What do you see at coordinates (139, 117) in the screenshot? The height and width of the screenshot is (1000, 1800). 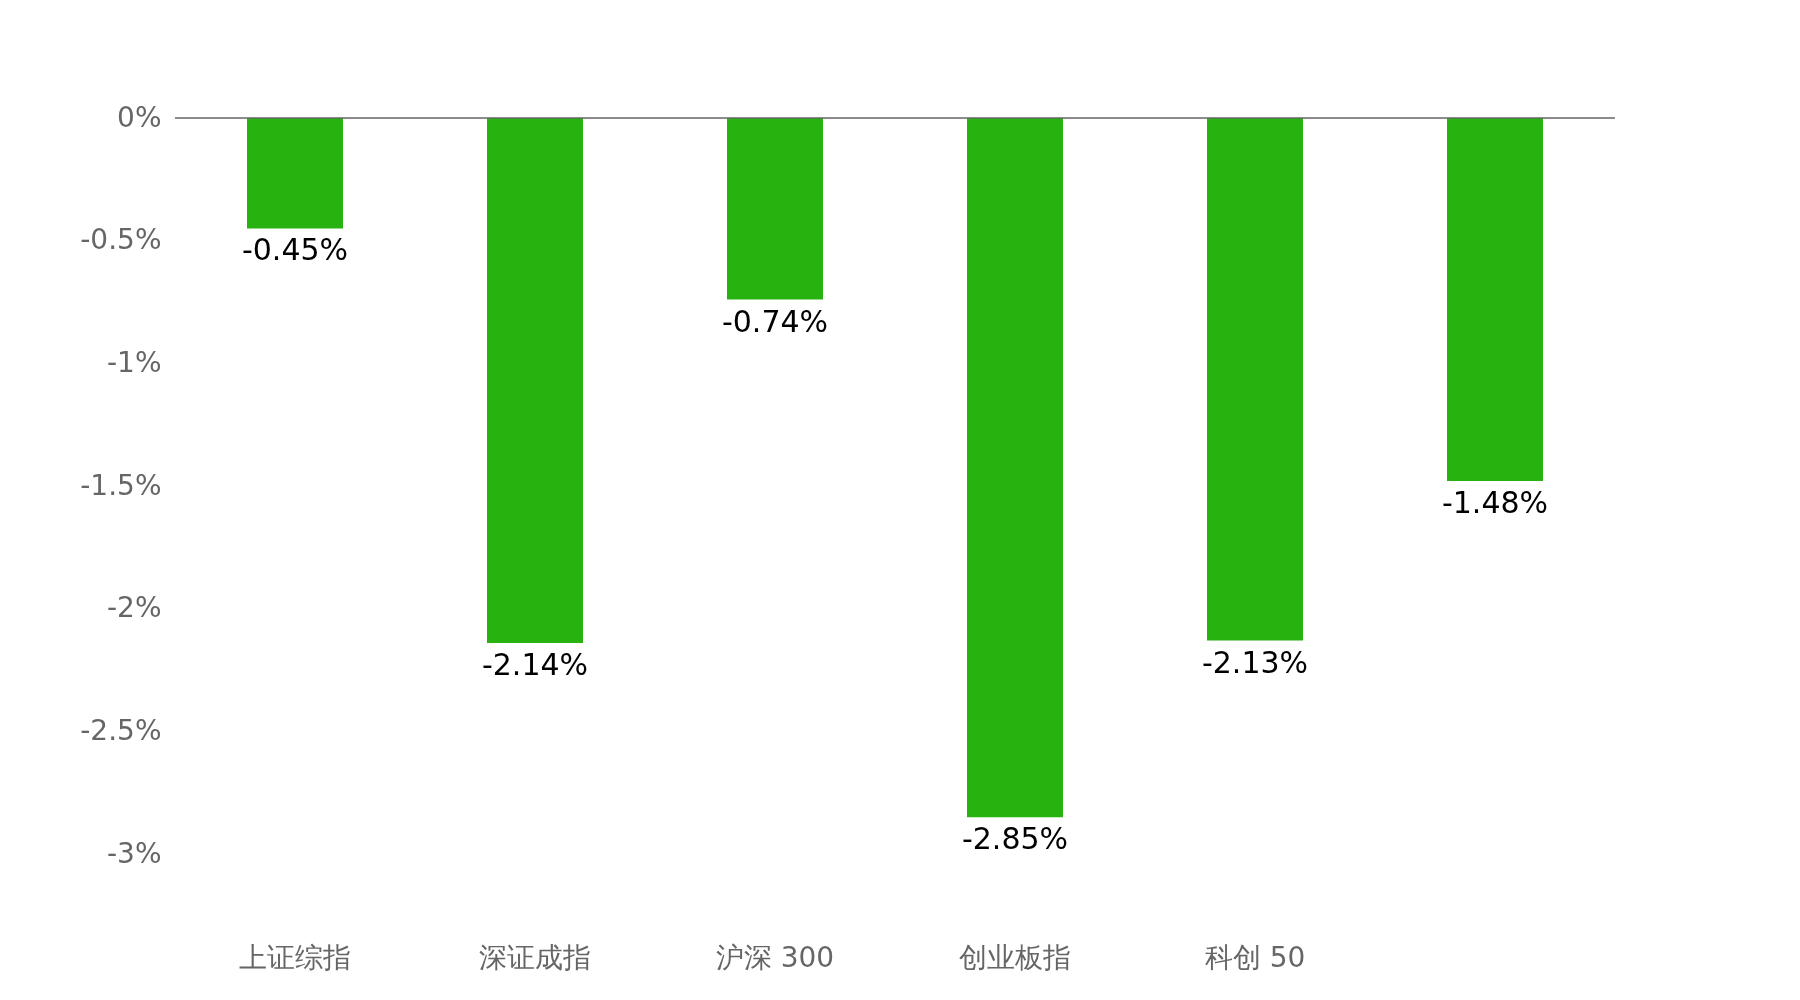 I see `y-tick-label: 0%` at bounding box center [139, 117].